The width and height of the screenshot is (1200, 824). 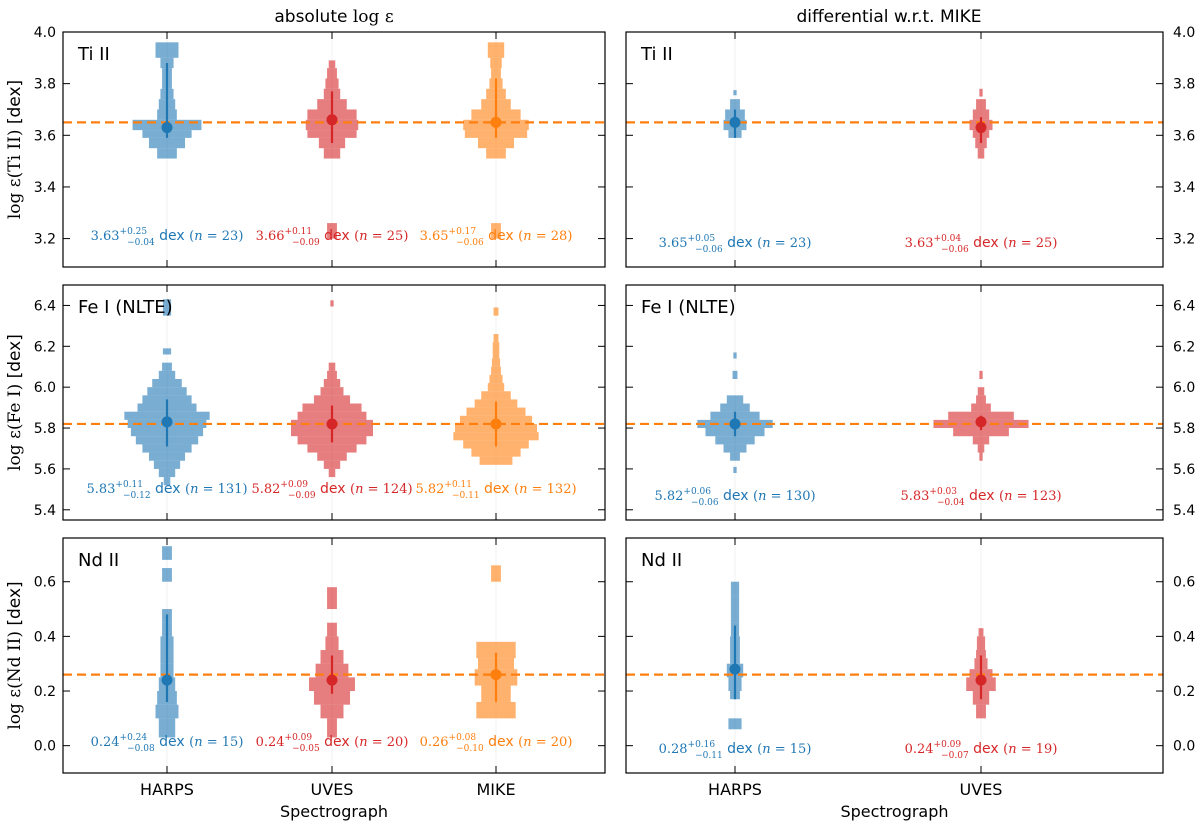 What do you see at coordinates (734, 497) in the screenshot?
I see `annotation-harps: 5.82+0.06 −0.06 dex (n = 130)` at bounding box center [734, 497].